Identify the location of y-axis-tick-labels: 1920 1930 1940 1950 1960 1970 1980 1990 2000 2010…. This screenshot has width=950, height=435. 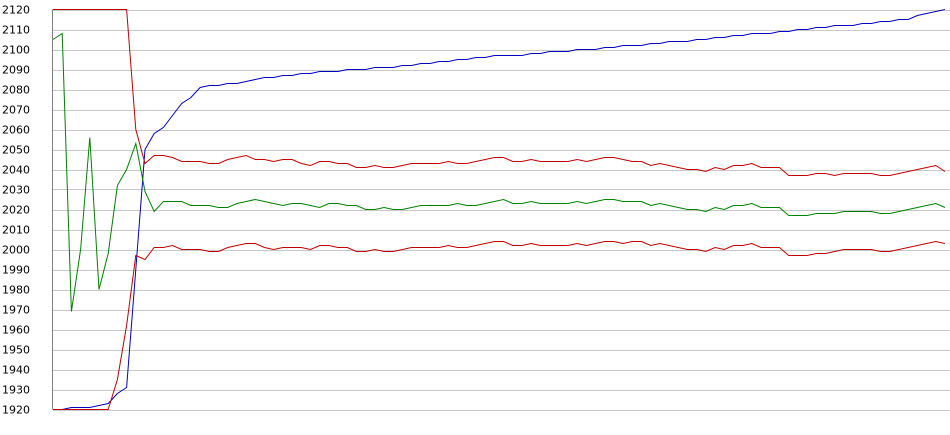
(16, 210).